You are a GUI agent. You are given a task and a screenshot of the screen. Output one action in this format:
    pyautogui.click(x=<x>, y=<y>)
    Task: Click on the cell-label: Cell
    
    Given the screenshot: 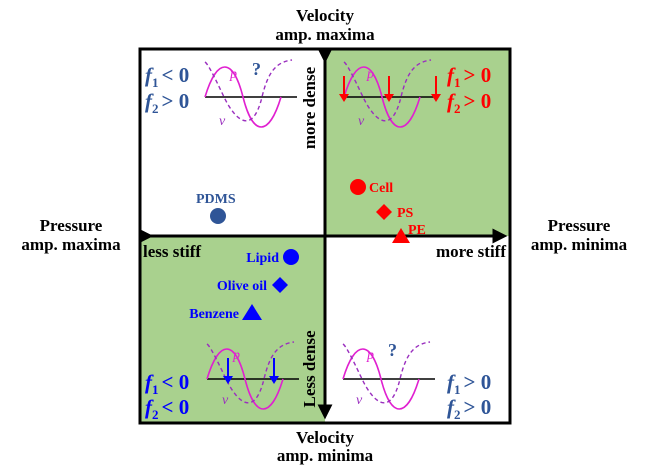 What is the action you would take?
    pyautogui.click(x=381, y=188)
    